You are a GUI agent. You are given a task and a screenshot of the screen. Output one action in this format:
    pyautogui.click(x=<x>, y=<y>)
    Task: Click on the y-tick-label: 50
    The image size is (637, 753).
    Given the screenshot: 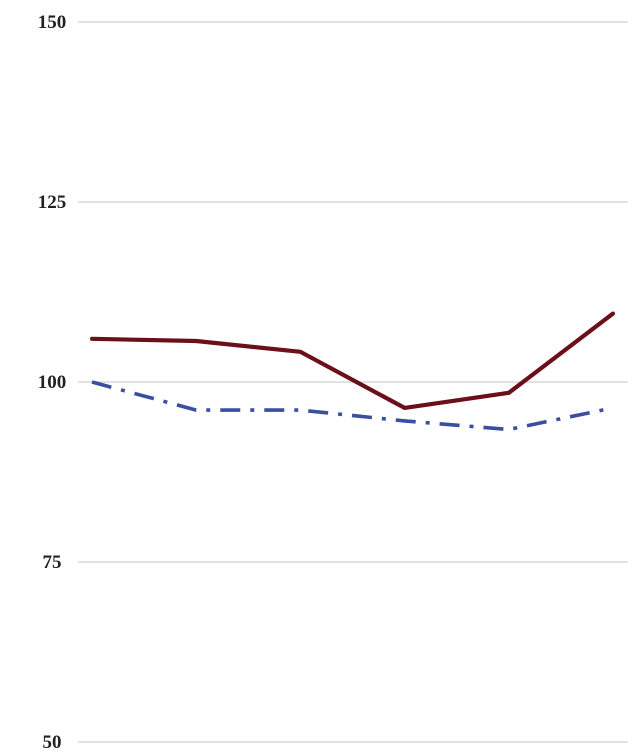 What is the action you would take?
    pyautogui.click(x=52, y=742)
    